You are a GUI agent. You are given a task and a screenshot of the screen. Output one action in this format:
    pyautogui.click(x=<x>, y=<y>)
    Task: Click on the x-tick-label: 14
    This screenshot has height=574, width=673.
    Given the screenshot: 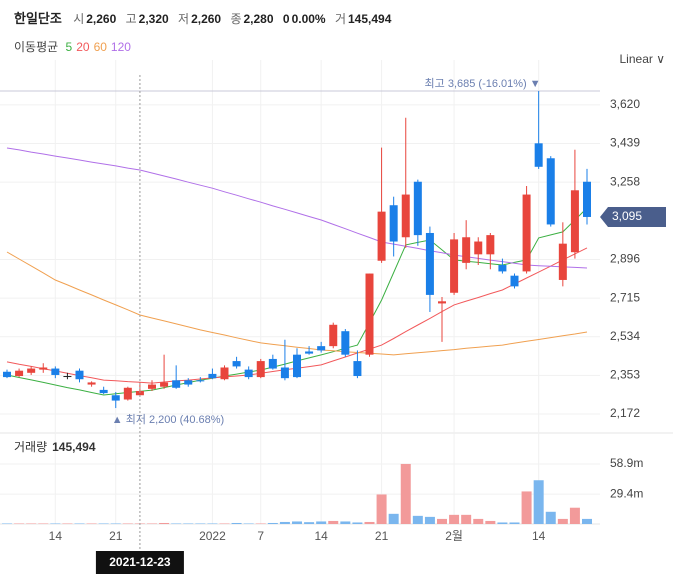 What is the action you would take?
    pyautogui.click(x=56, y=536)
    